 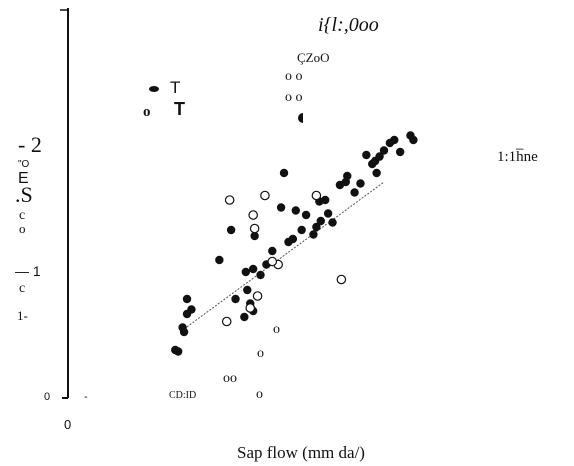 I want to click on x-tick-label-0: 0, so click(x=67, y=424).